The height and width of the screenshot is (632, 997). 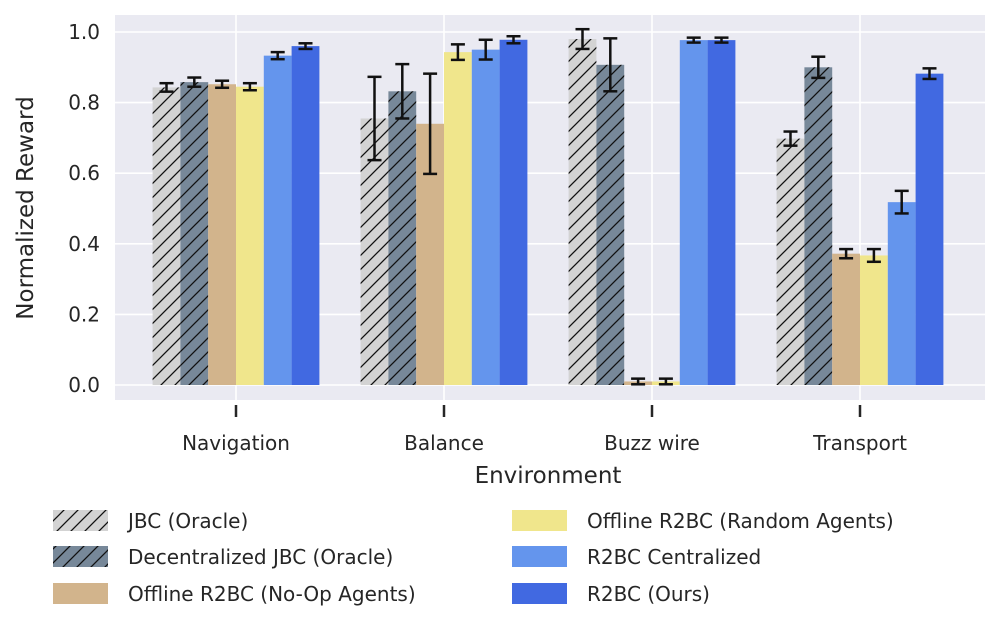 What do you see at coordinates (236, 443) in the screenshot?
I see `x-tick-label: Navigation` at bounding box center [236, 443].